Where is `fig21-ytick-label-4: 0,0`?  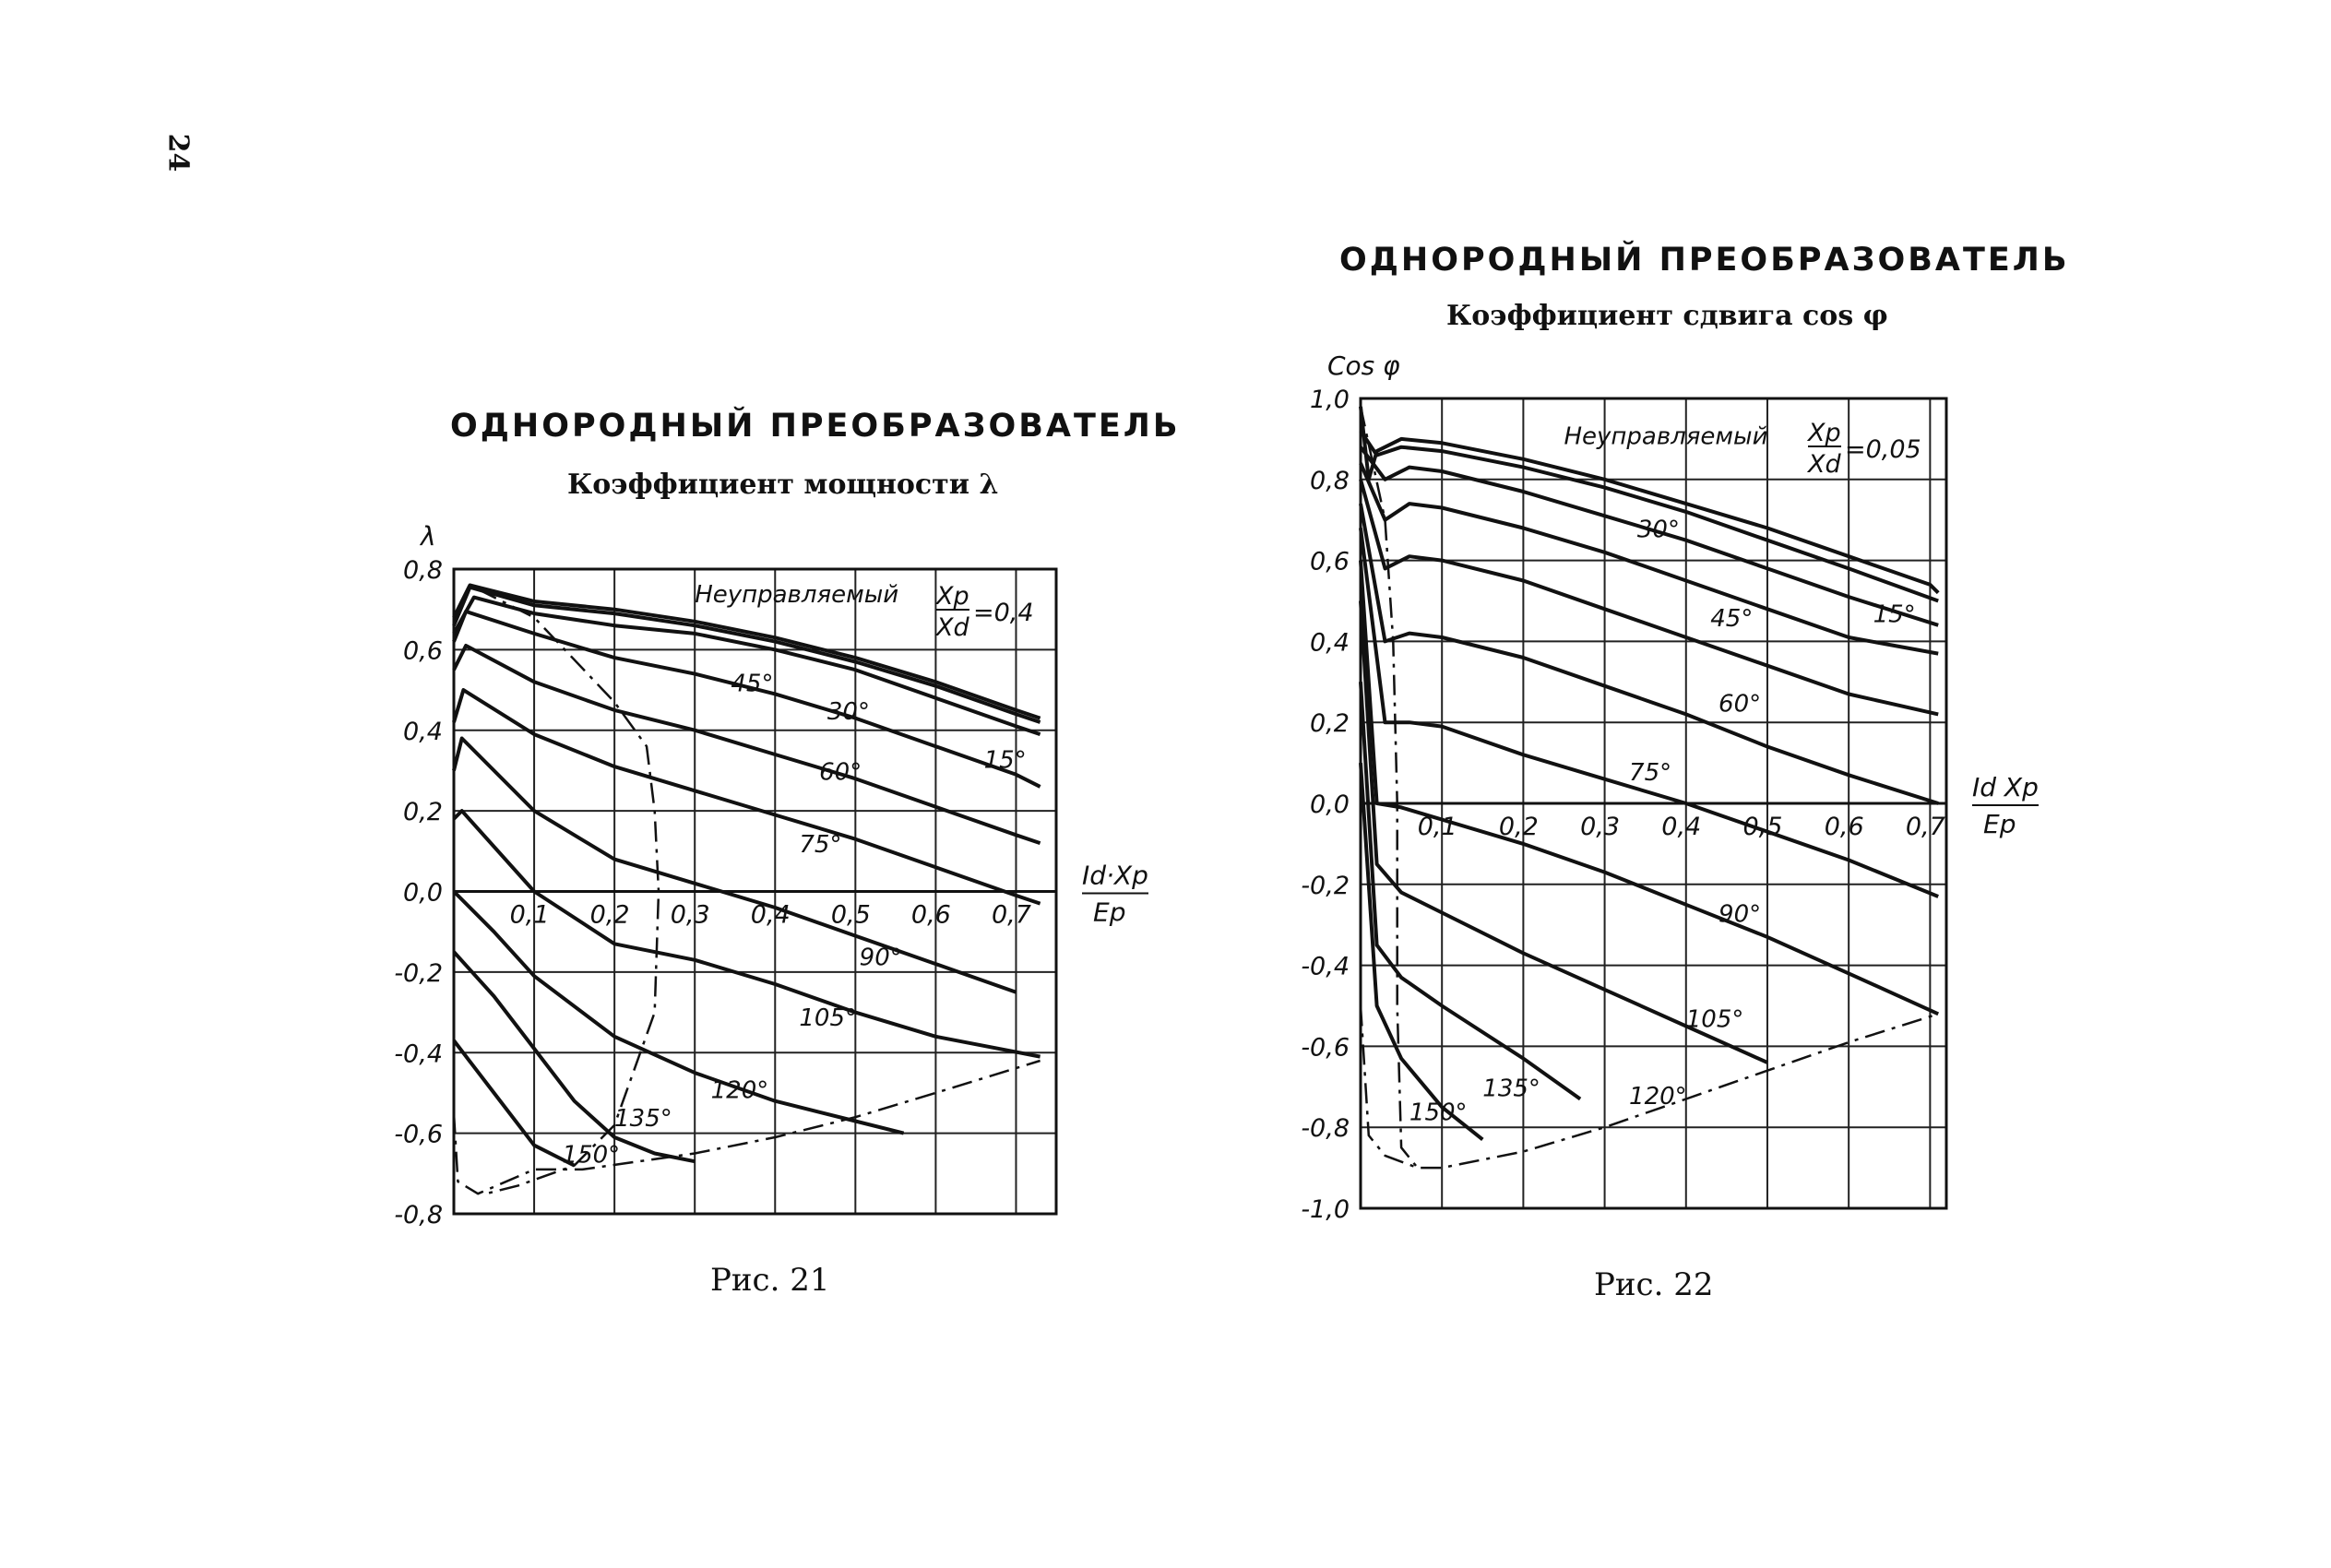 fig21-ytick-label-4: 0,0 is located at coordinates (423, 893).